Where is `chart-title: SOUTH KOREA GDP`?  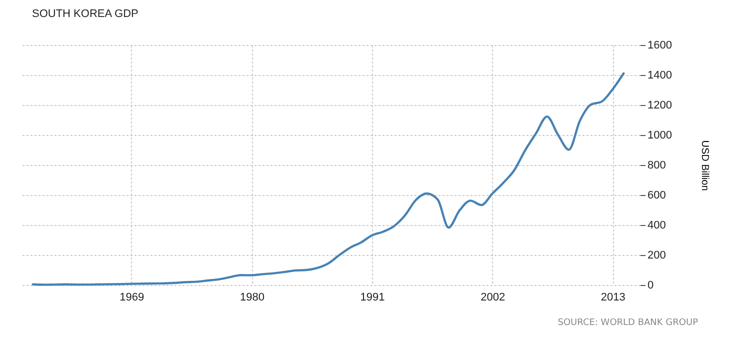
chart-title: SOUTH KOREA GDP is located at coordinates (85, 14).